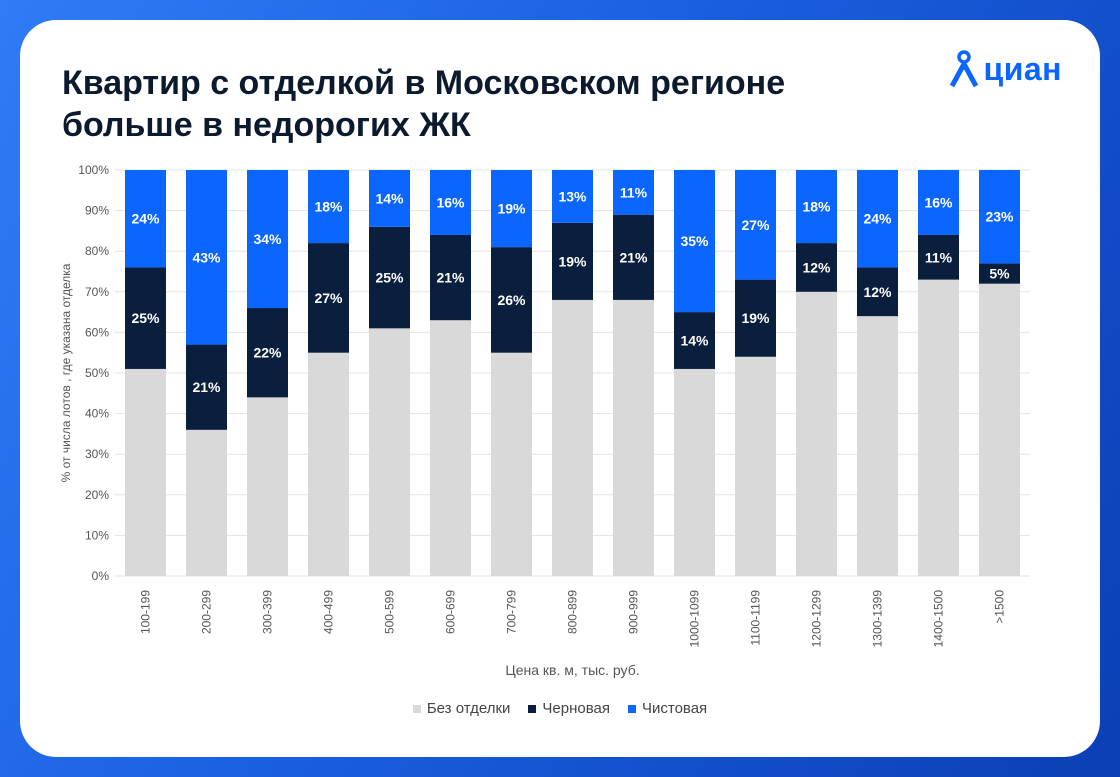  Describe the element at coordinates (207, 612) in the screenshot. I see `x-tick-label: 200-299` at that location.